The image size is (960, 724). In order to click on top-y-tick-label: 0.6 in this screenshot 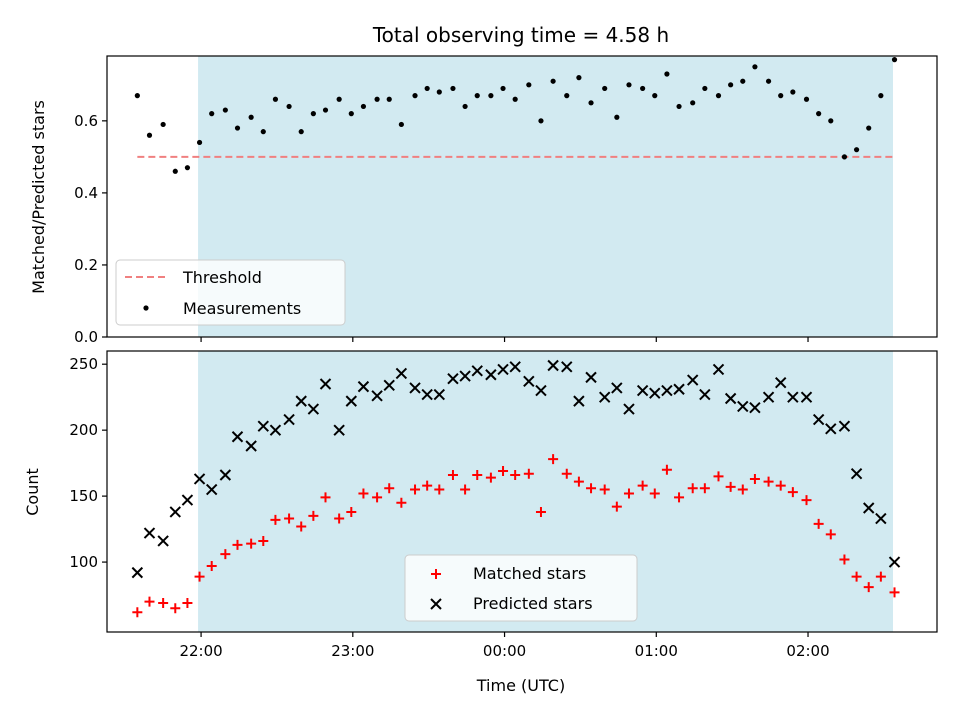, I will do `click(86, 121)`.